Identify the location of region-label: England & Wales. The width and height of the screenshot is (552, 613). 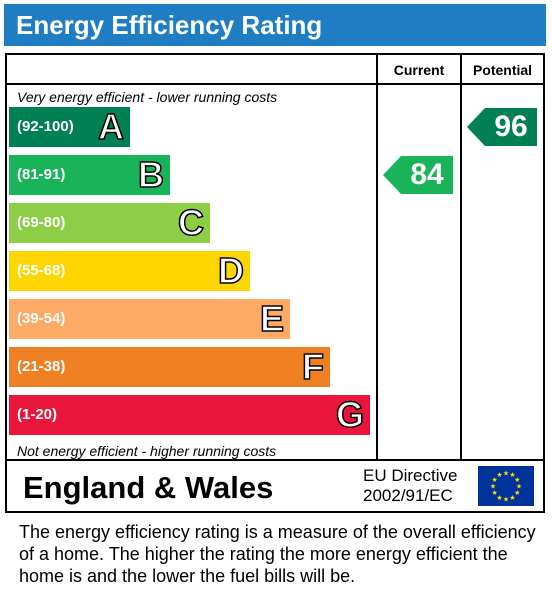
(148, 487).